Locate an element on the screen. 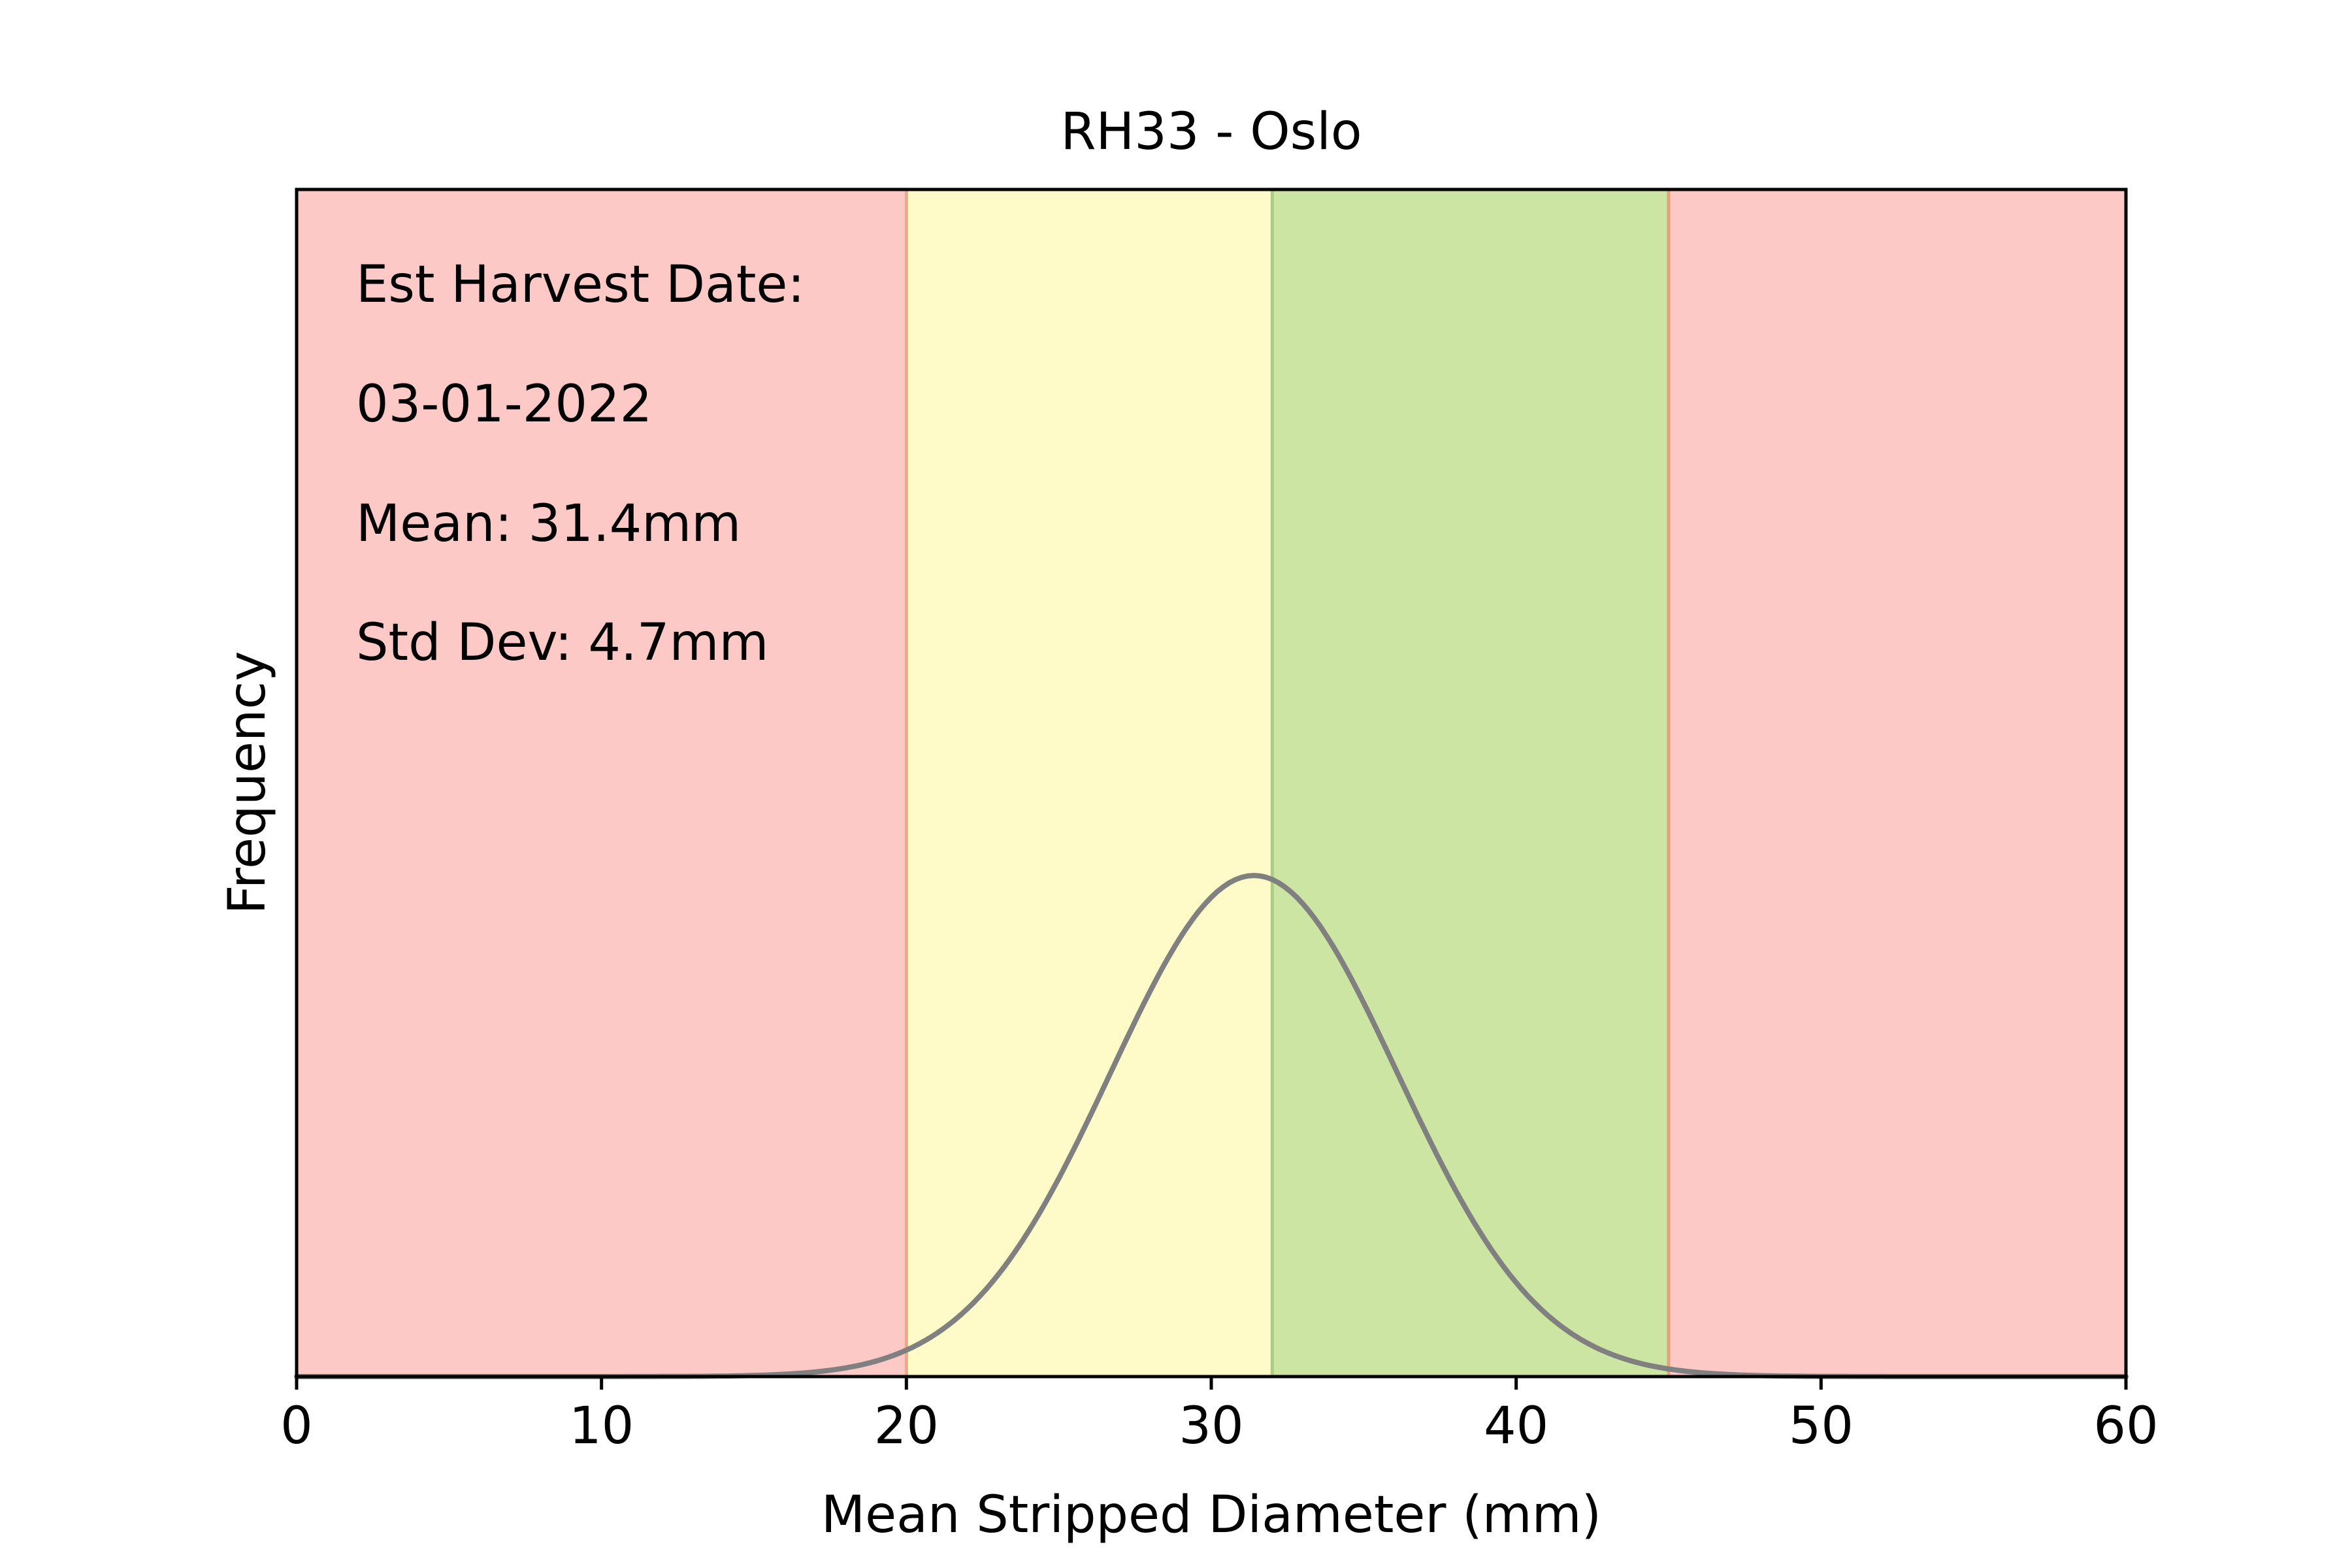 Image resolution: width=2352 pixels, height=1568 pixels. x-tick-label: 30 is located at coordinates (1211, 1426).